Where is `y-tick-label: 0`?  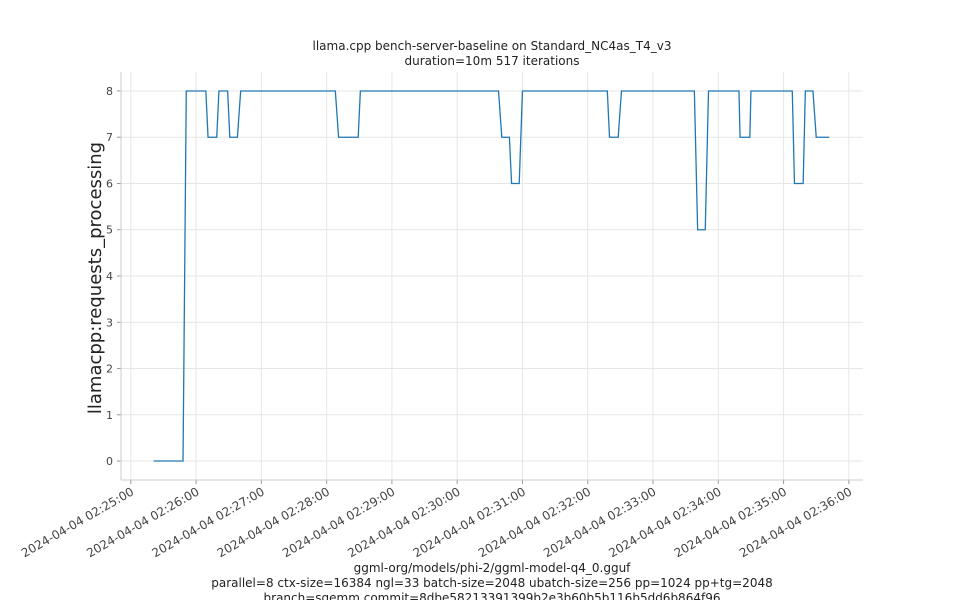 y-tick-label: 0 is located at coordinates (109, 461).